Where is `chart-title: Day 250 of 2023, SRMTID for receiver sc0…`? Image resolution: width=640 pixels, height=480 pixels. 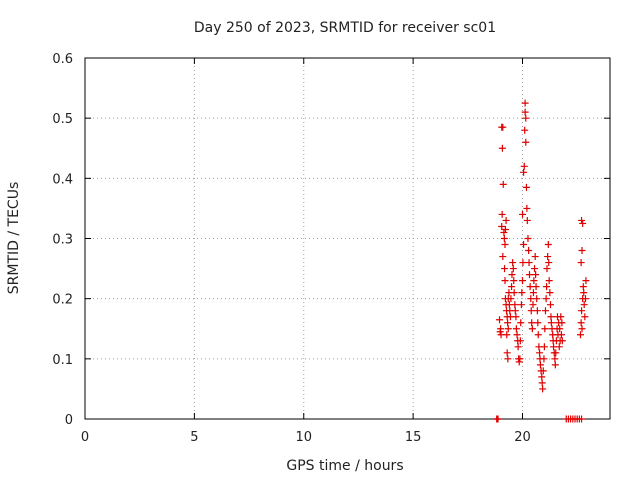 chart-title: Day 250 of 2023, SRMTID for receiver sc0… is located at coordinates (345, 28).